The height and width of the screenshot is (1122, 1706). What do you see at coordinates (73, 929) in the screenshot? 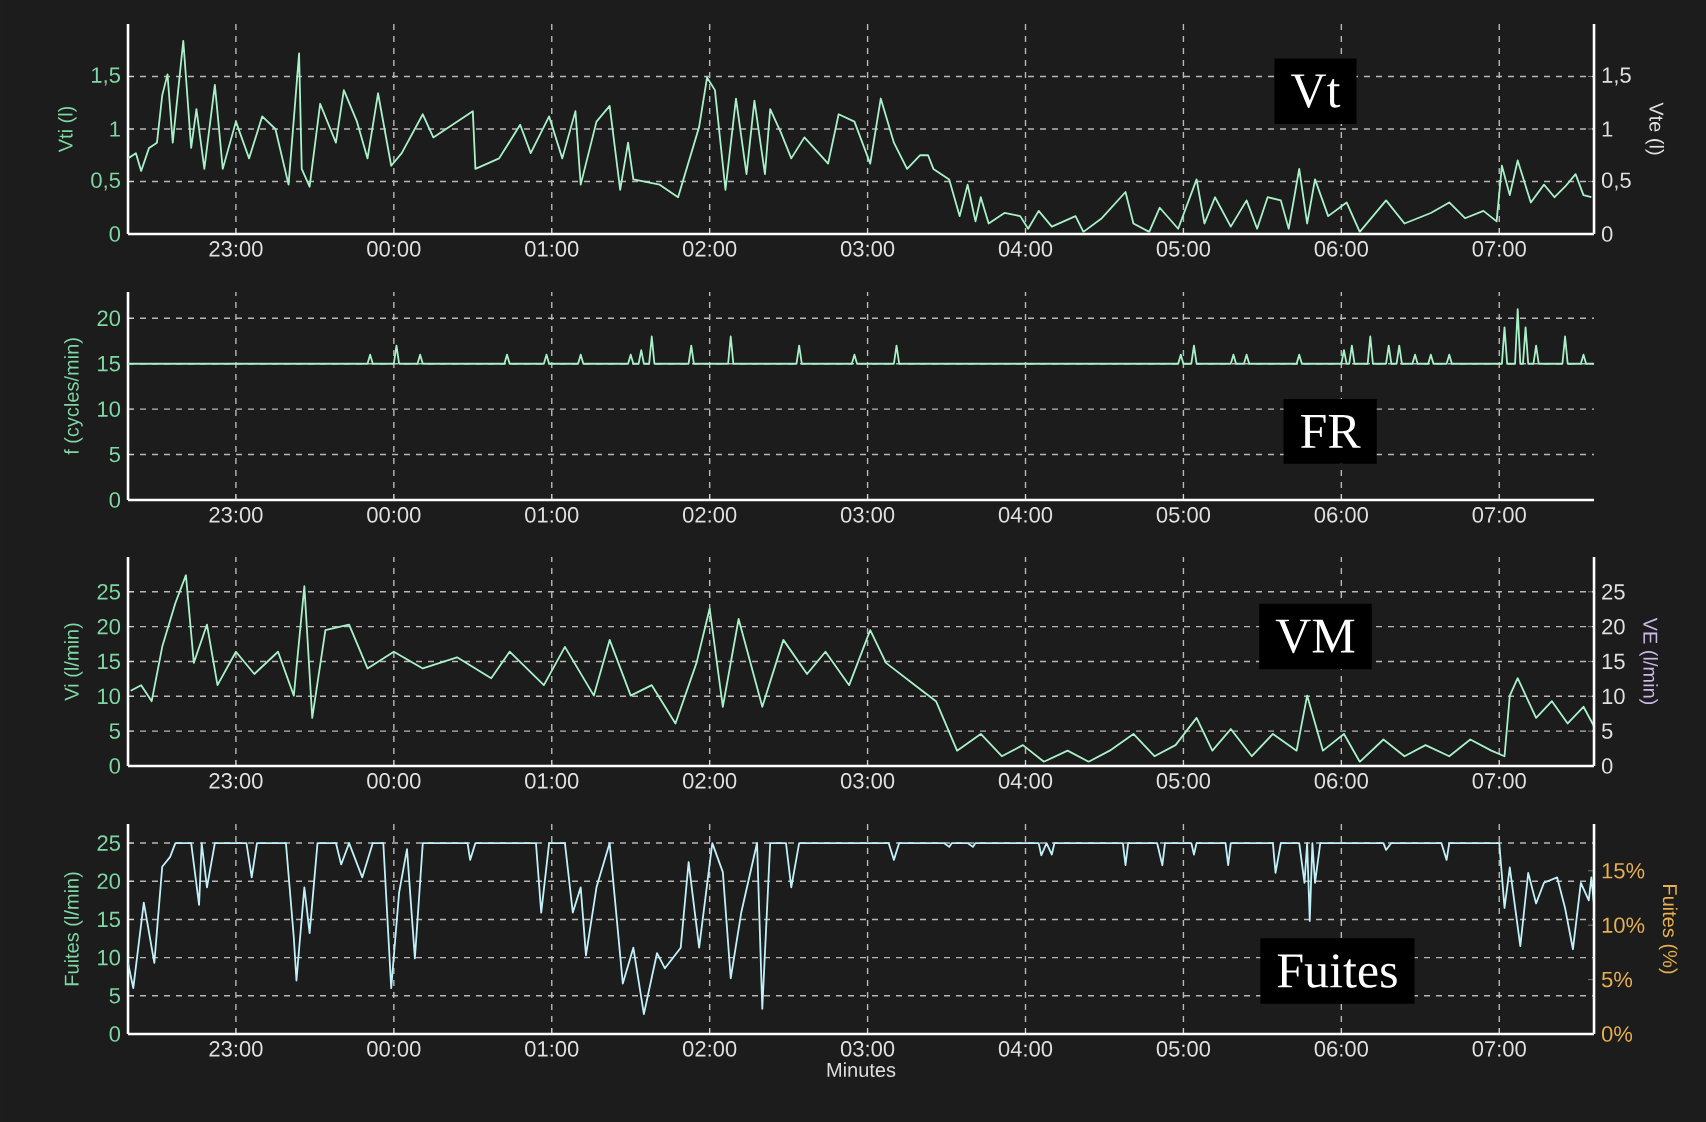
I see `y-axis-title: Fuites (l/min)` at bounding box center [73, 929].